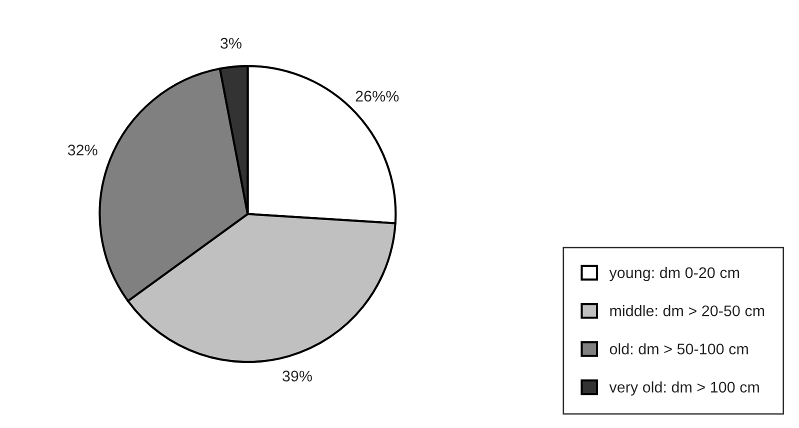  Describe the element at coordinates (297, 376) in the screenshot. I see `data-label: 39%` at that location.